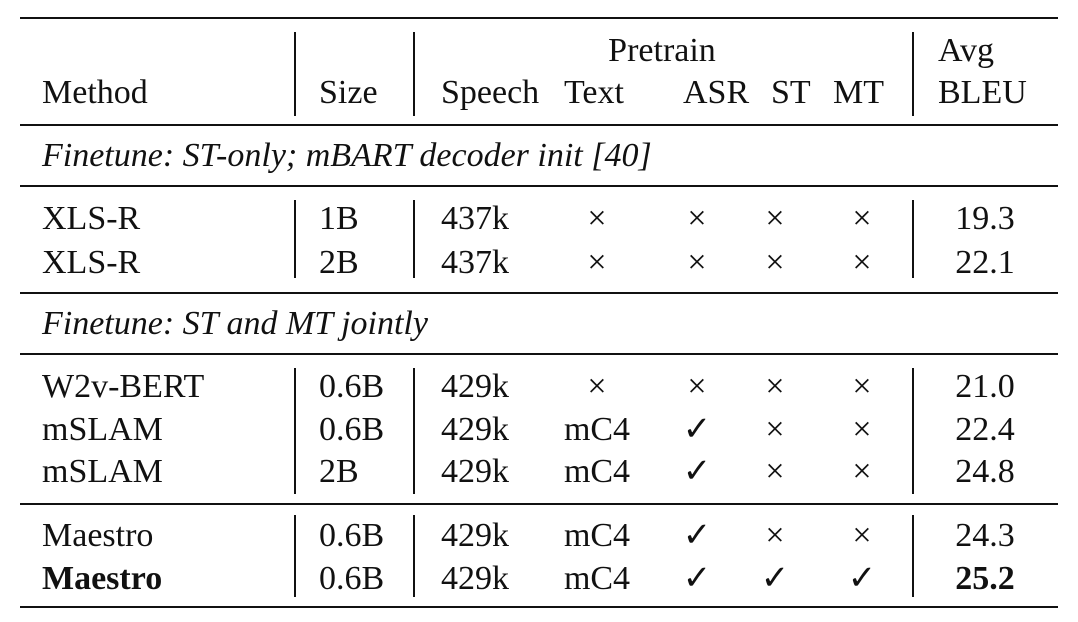  I want to click on cell-method: W2v-BERT, so click(123, 386).